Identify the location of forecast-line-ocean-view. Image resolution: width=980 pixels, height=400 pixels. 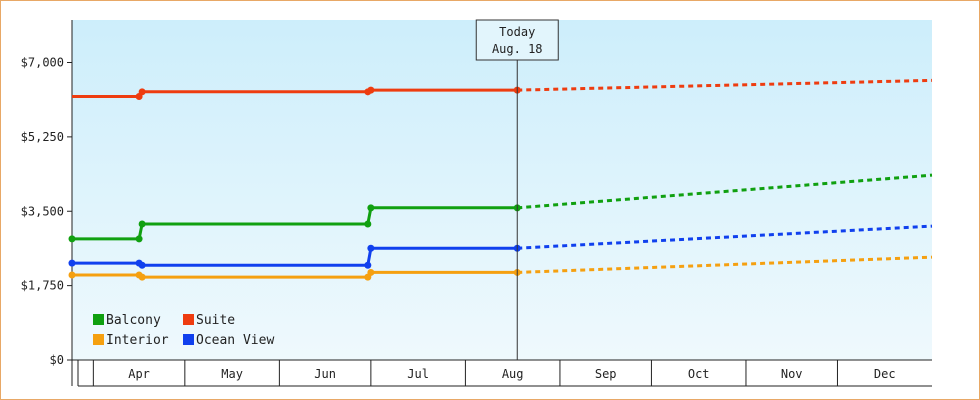
(725, 237).